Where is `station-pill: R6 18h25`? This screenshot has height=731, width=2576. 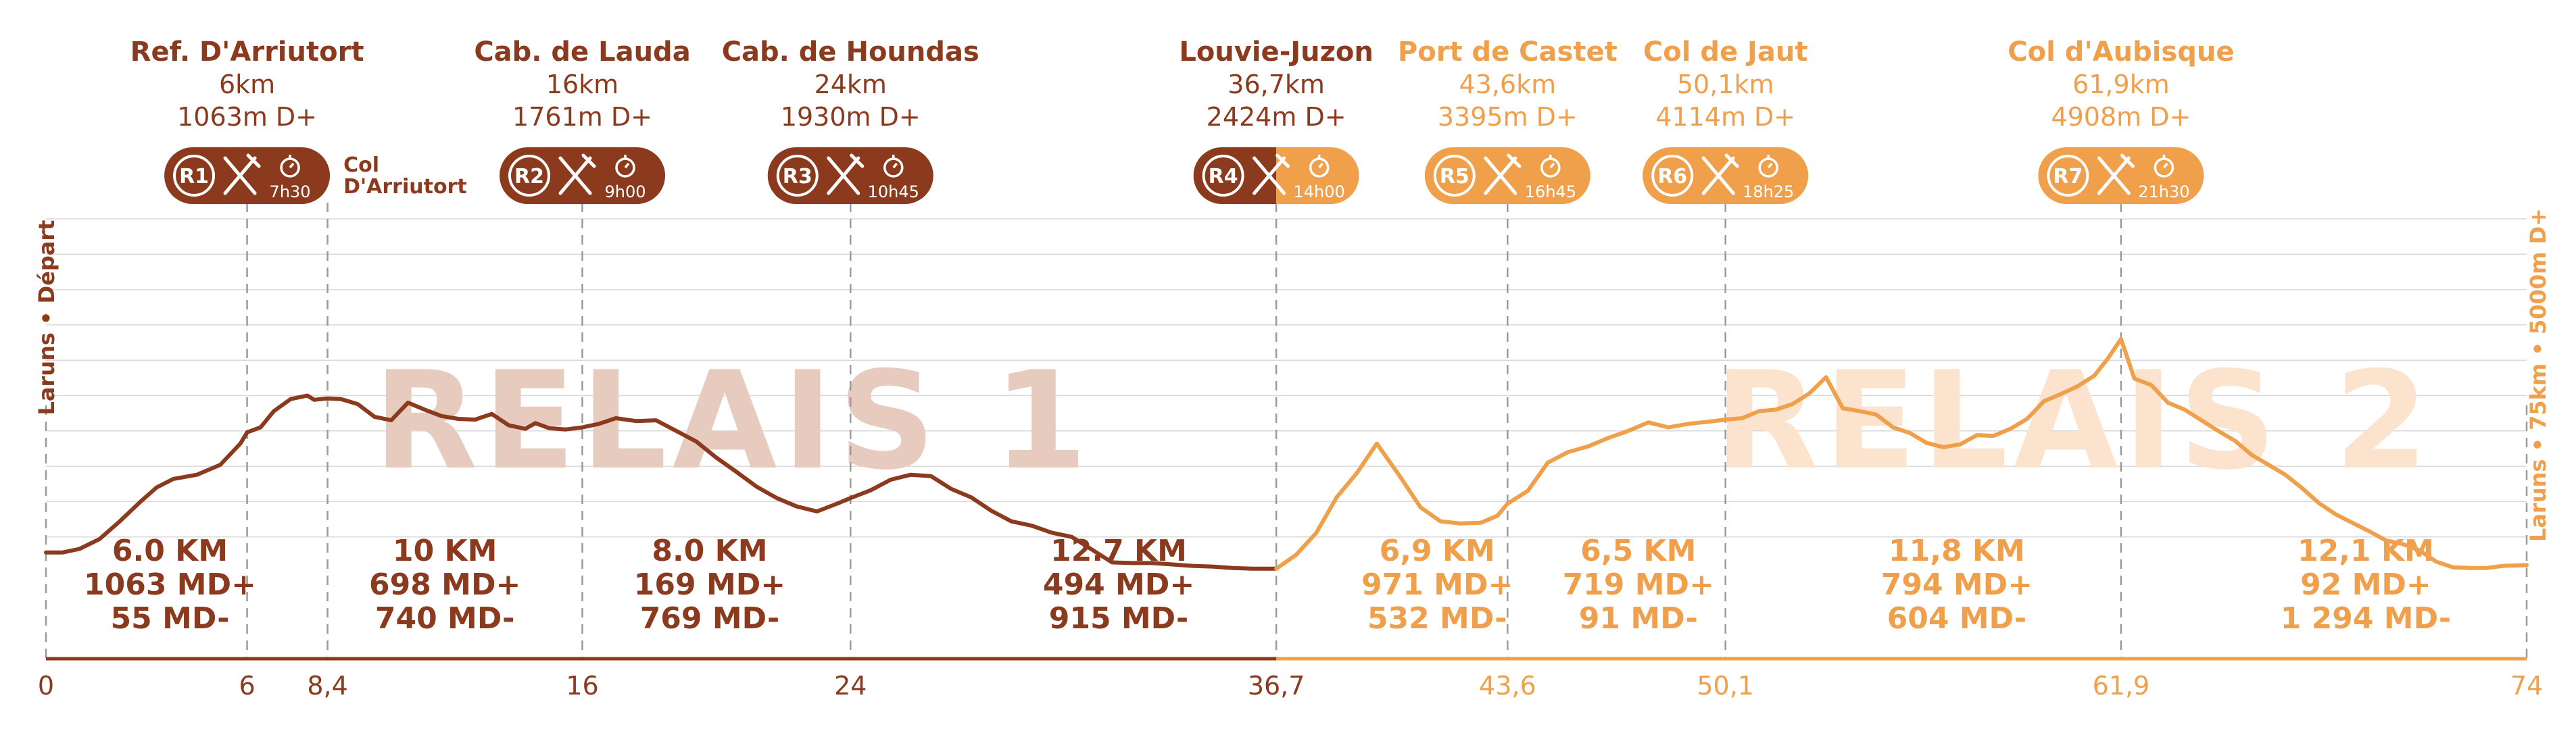
station-pill: R6 18h25 is located at coordinates (1726, 175).